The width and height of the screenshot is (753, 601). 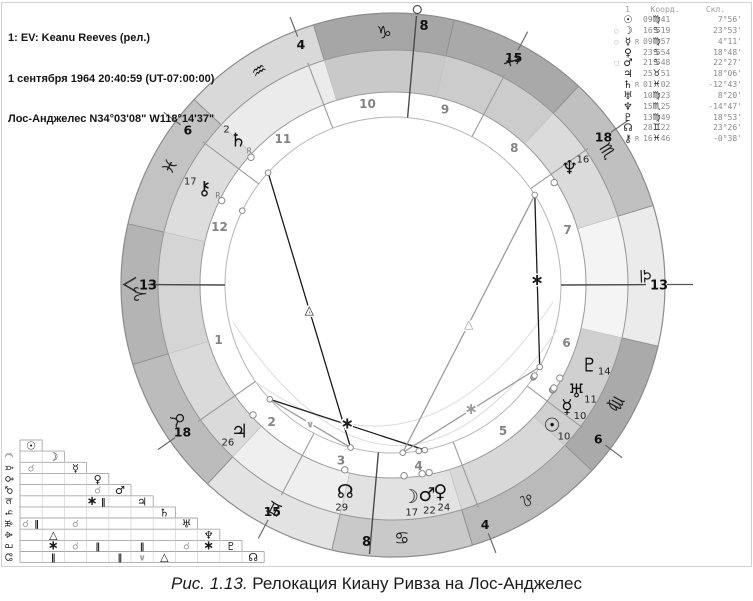 I want to click on cusp-degree-label-8: 18, so click(x=603, y=137).